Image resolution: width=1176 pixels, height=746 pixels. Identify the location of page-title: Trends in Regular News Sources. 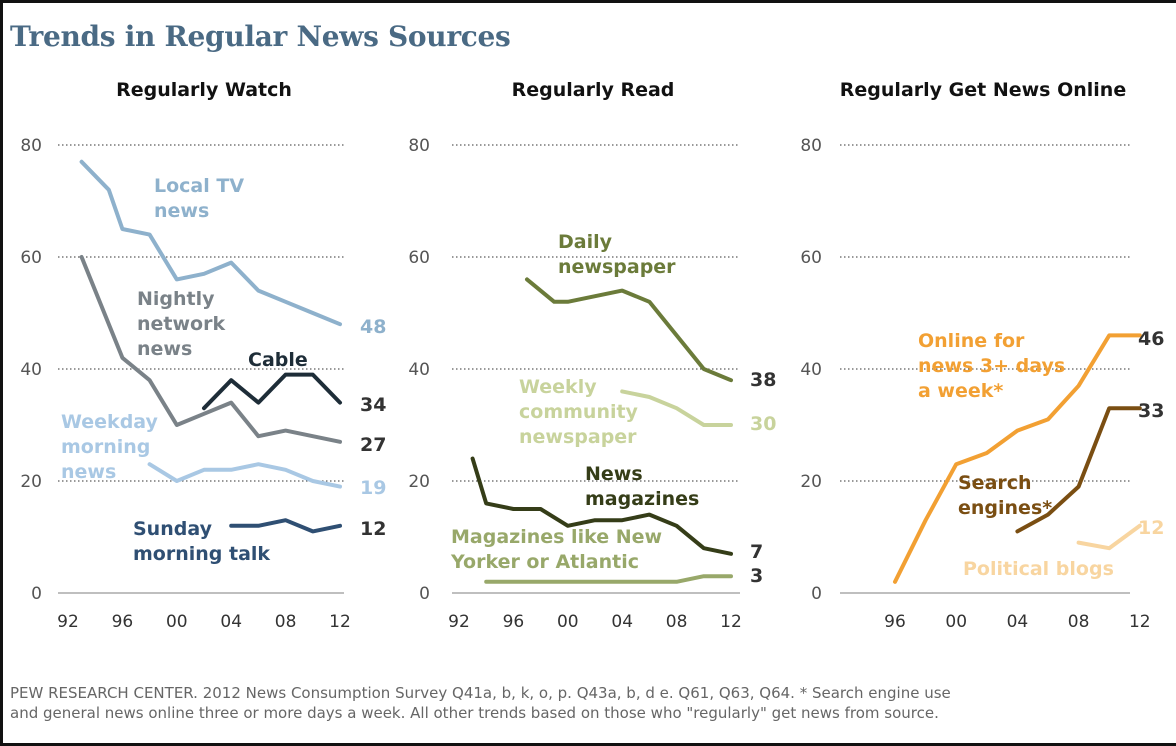
(260, 36).